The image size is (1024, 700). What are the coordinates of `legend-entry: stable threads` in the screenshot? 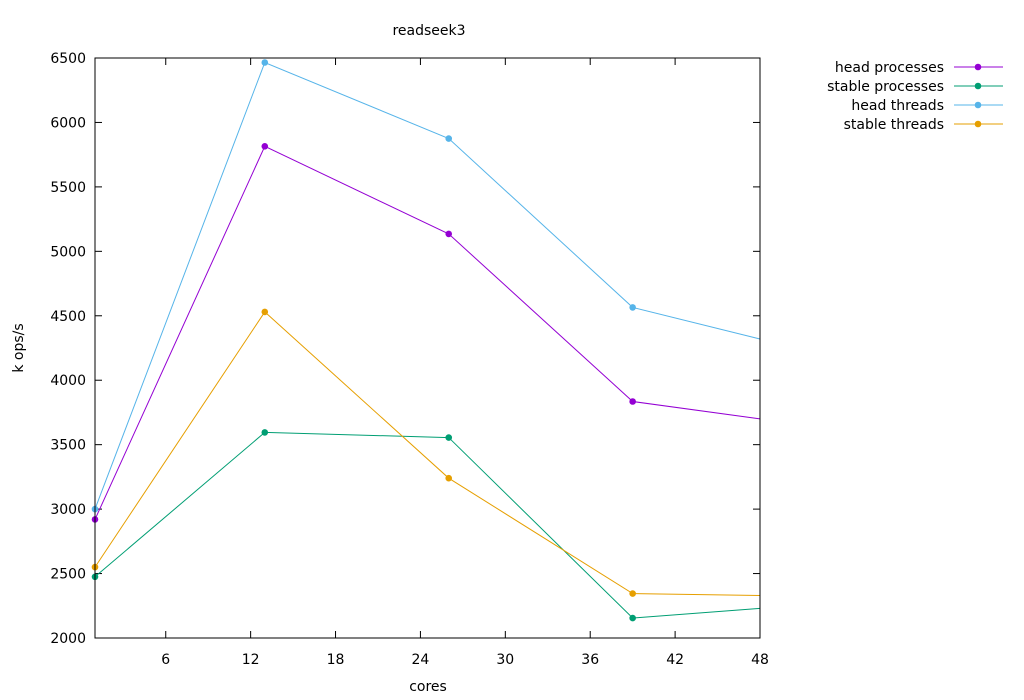 It's located at (923, 125).